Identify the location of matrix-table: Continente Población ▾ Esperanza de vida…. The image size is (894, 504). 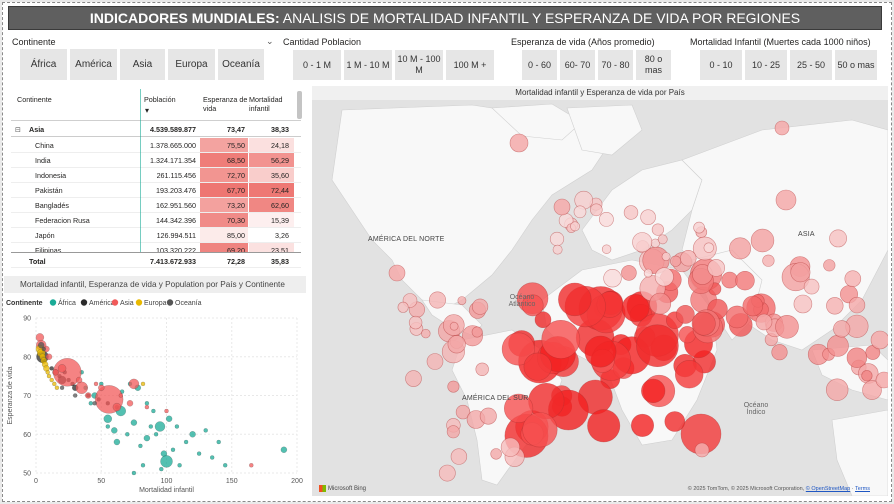
(158, 179).